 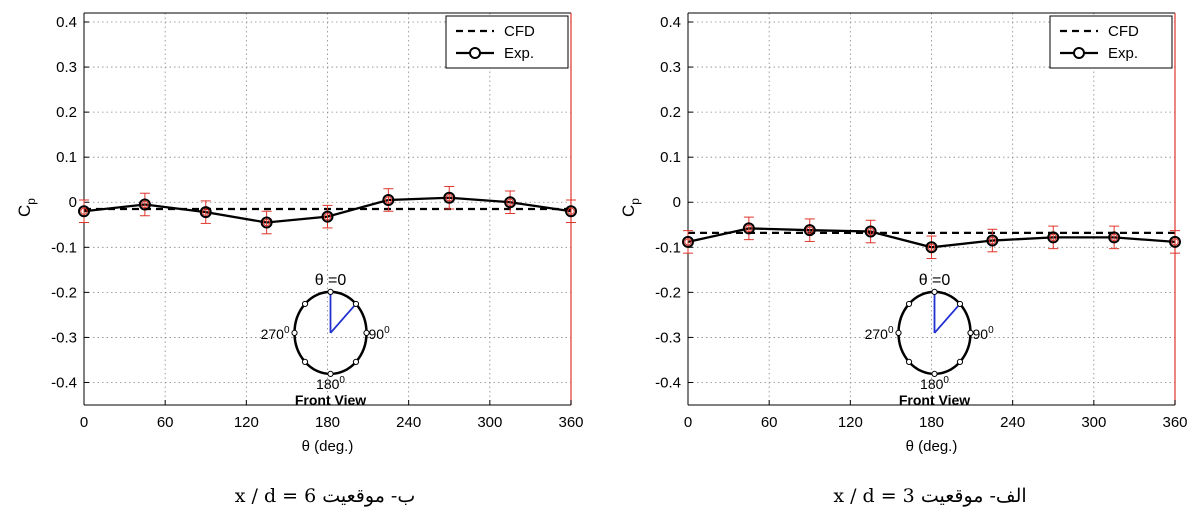 I want to click on c1-inset-right-label: 900, so click(x=984, y=333).